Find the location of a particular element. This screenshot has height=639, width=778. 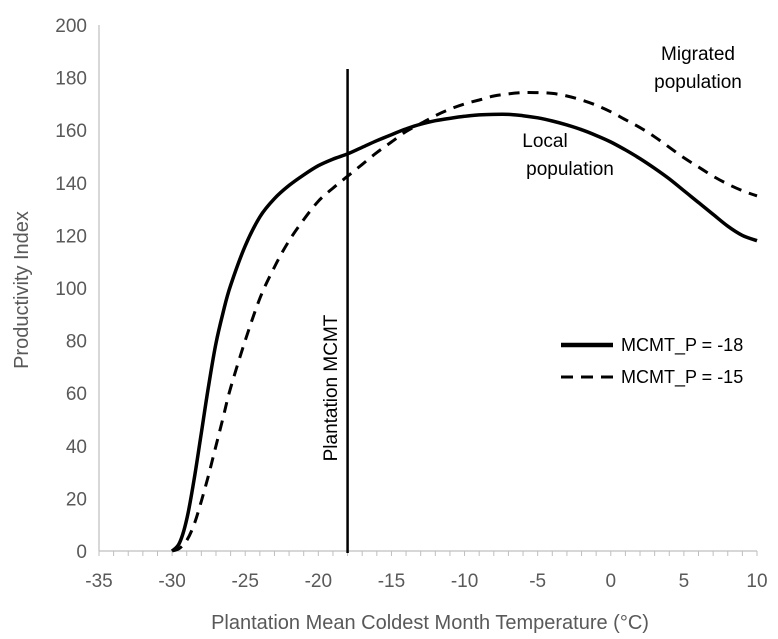

vertical-line-label: Plantation MCMT is located at coordinates (331, 387).